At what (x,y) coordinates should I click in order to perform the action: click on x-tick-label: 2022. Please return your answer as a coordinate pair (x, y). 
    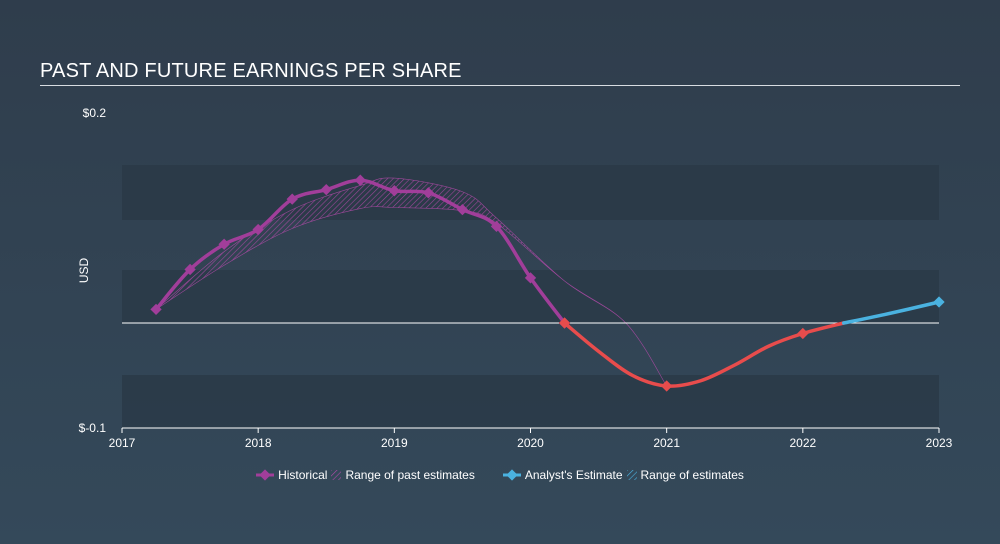
    Looking at the image, I should click on (802, 443).